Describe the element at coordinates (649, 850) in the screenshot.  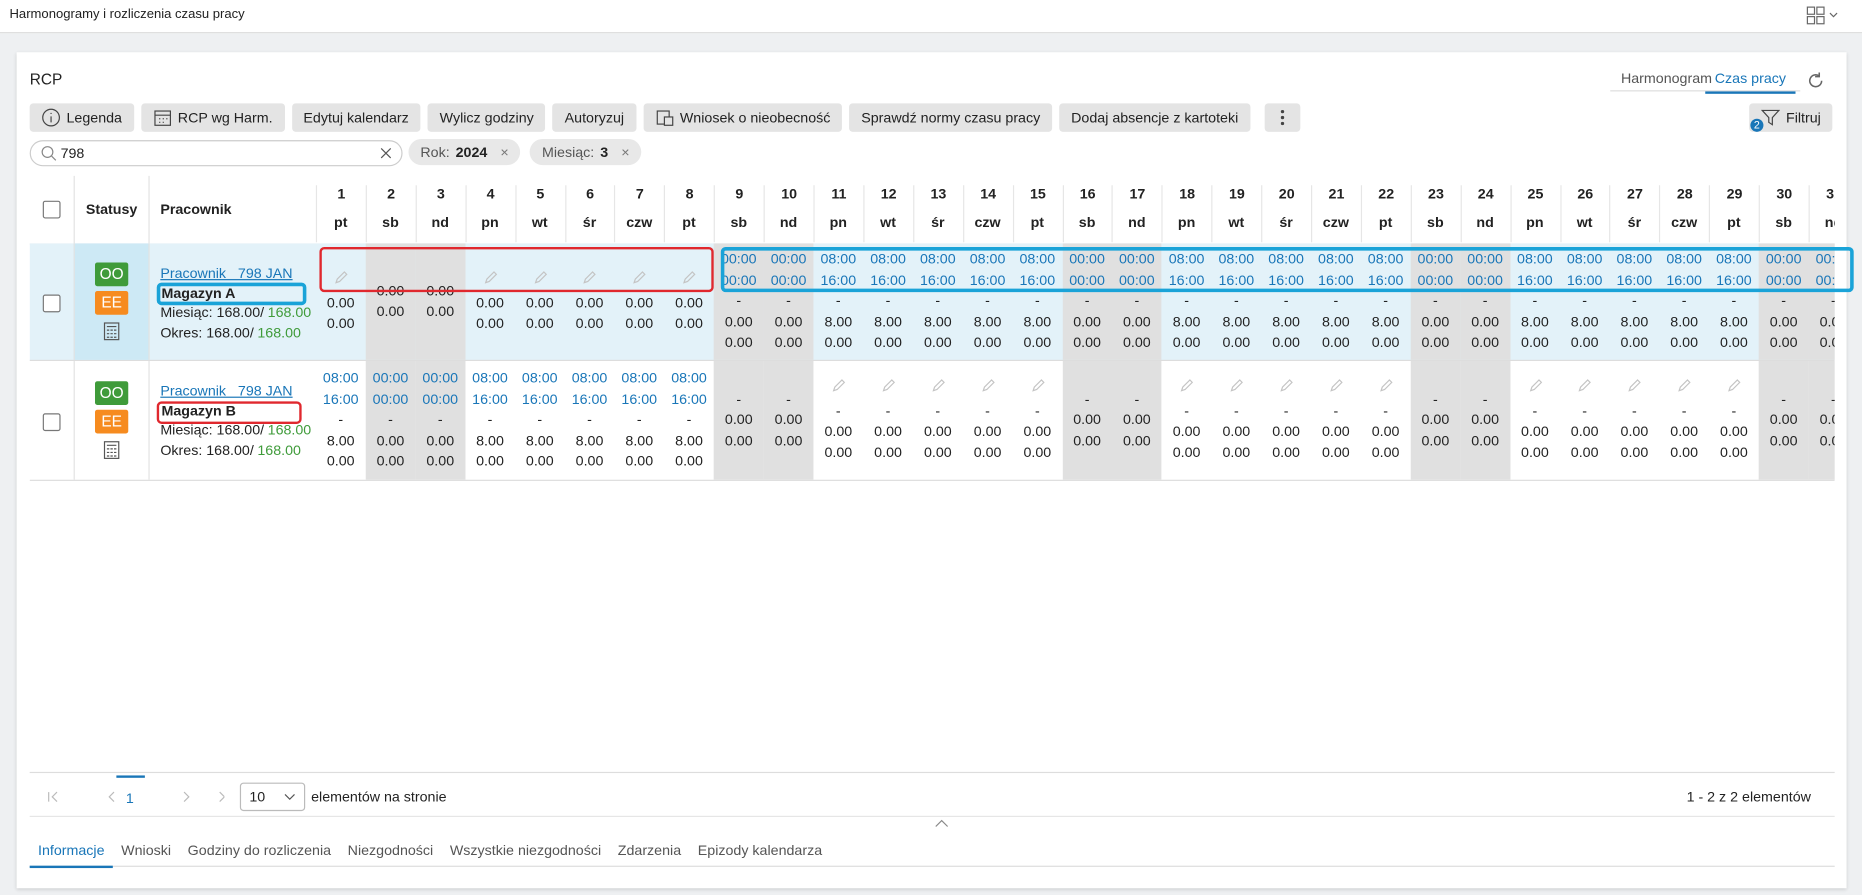
I see `bottom-tab: Zdarzenia` at that location.